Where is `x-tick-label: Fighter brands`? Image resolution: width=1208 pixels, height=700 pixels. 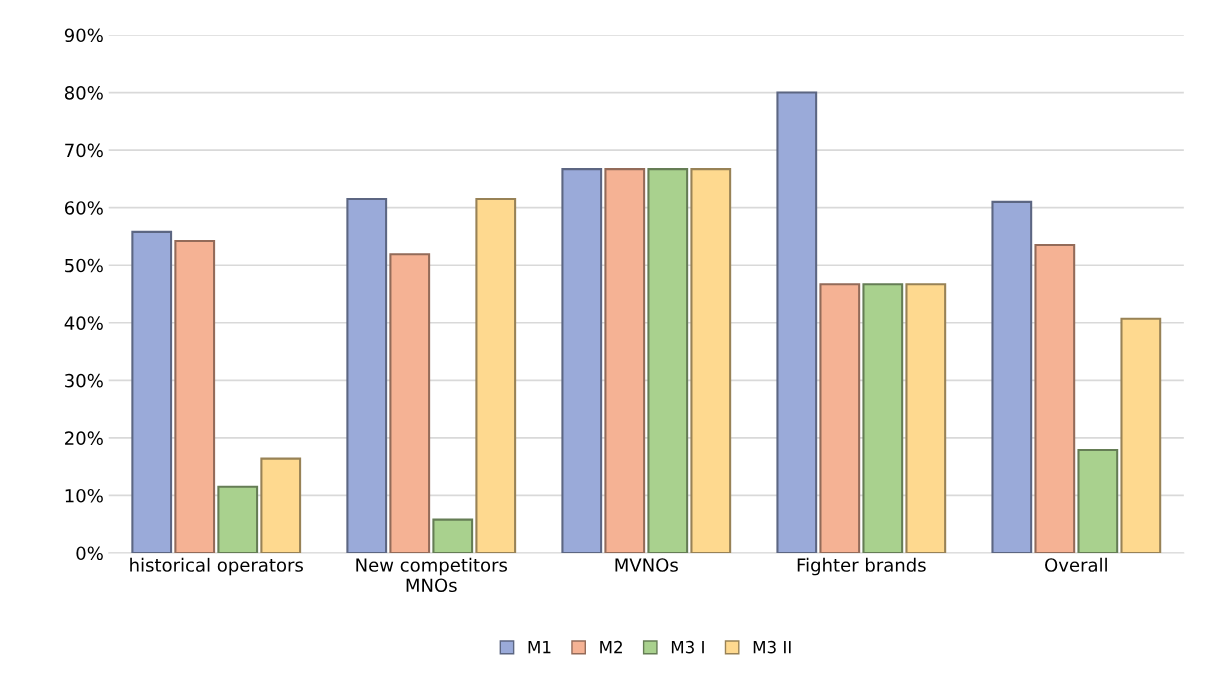
x-tick-label: Fighter brands is located at coordinates (861, 566).